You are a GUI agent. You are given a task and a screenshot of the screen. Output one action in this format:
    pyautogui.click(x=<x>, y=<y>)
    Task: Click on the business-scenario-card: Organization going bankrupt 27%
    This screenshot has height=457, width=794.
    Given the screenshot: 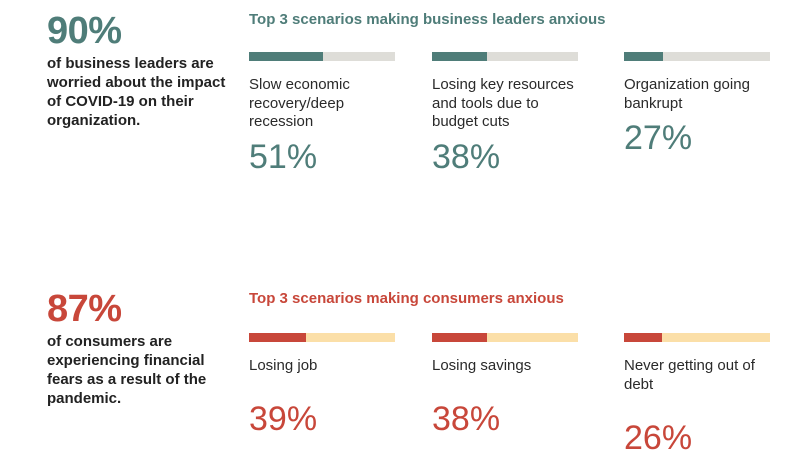 What is the action you would take?
    pyautogui.click(x=697, y=103)
    